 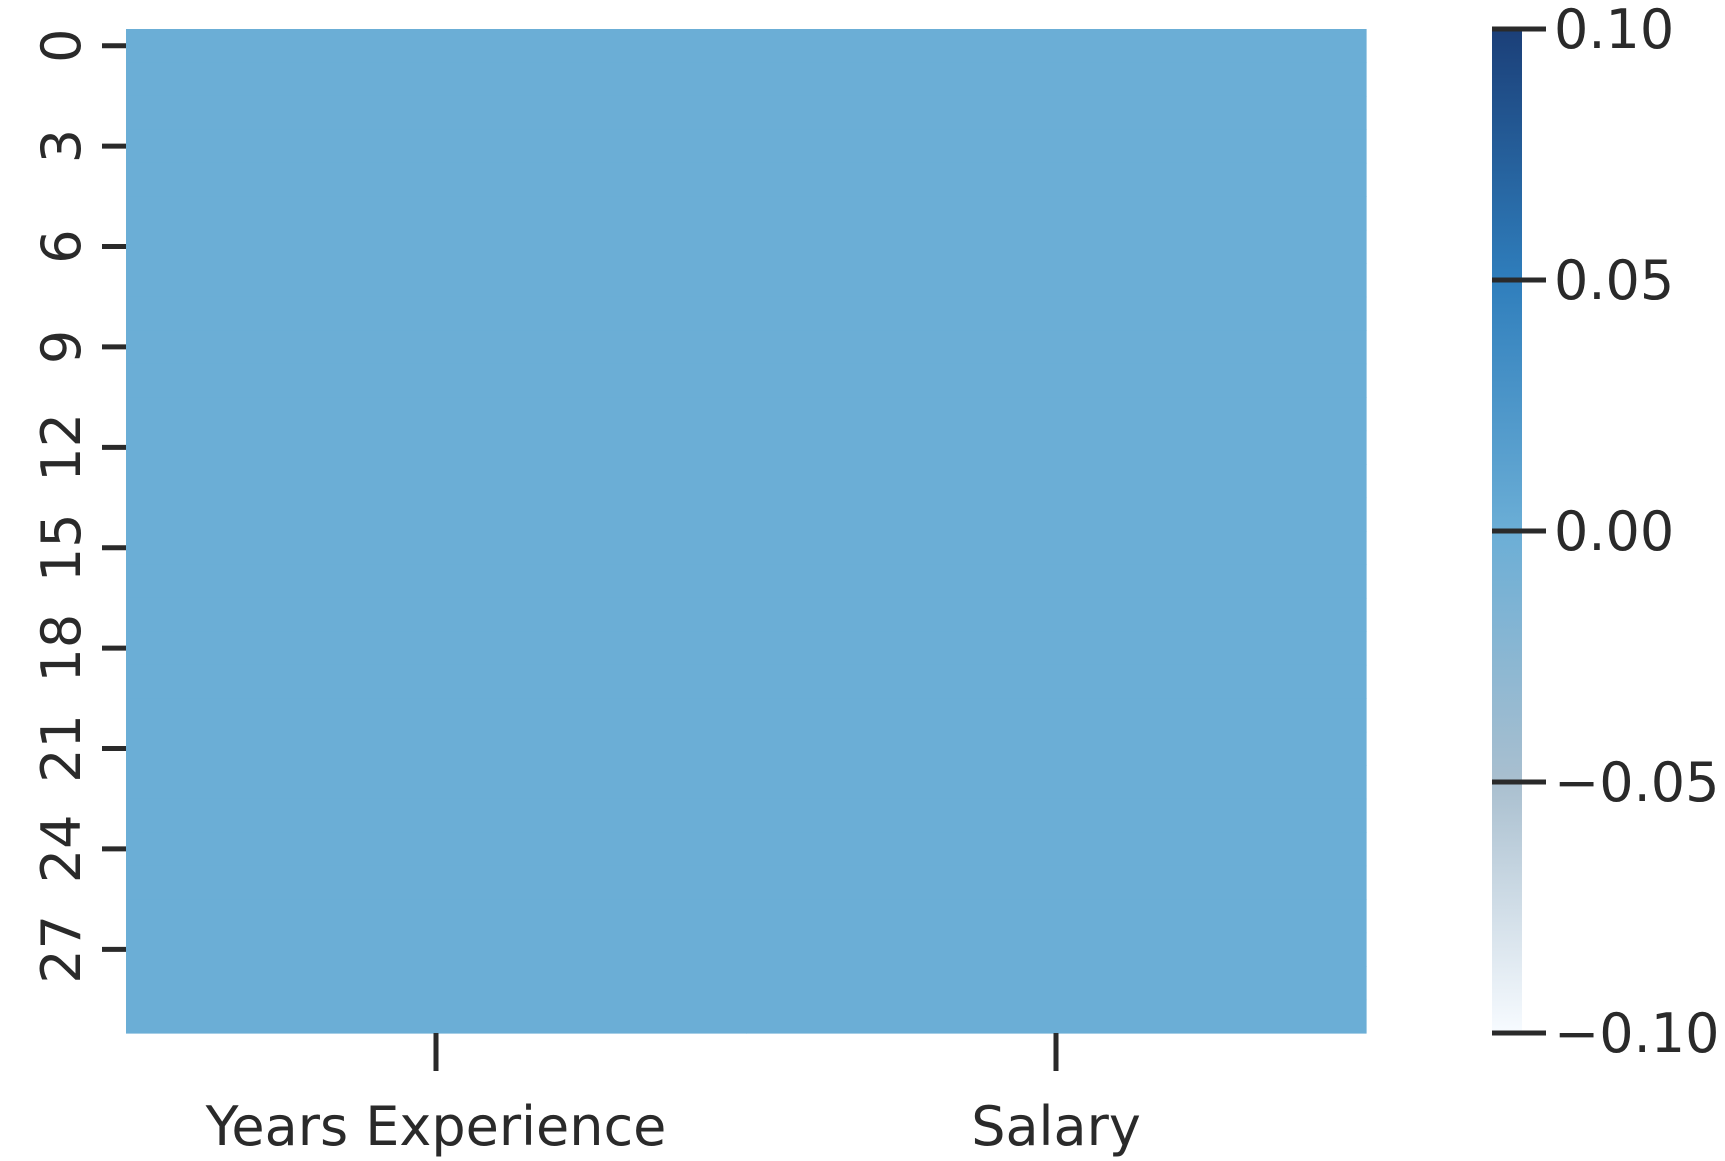 What do you see at coordinates (61, 347) in the screenshot?
I see `y-tick-label: 9` at bounding box center [61, 347].